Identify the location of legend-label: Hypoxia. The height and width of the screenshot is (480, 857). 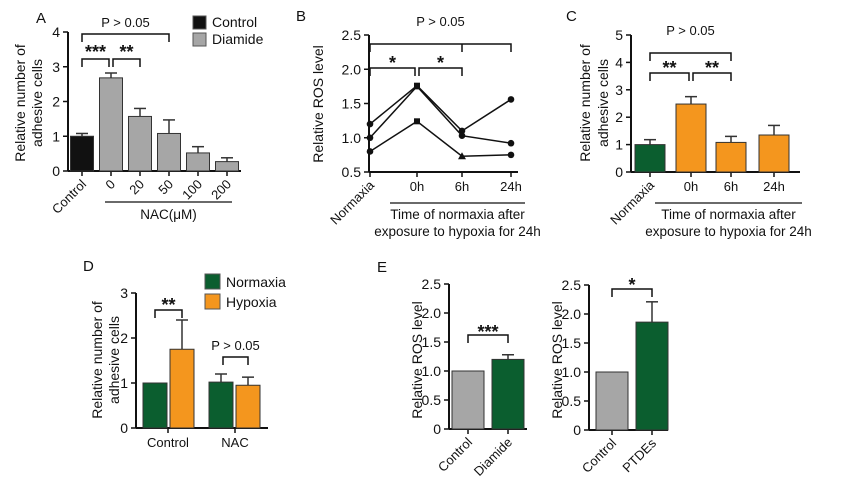
(251, 302).